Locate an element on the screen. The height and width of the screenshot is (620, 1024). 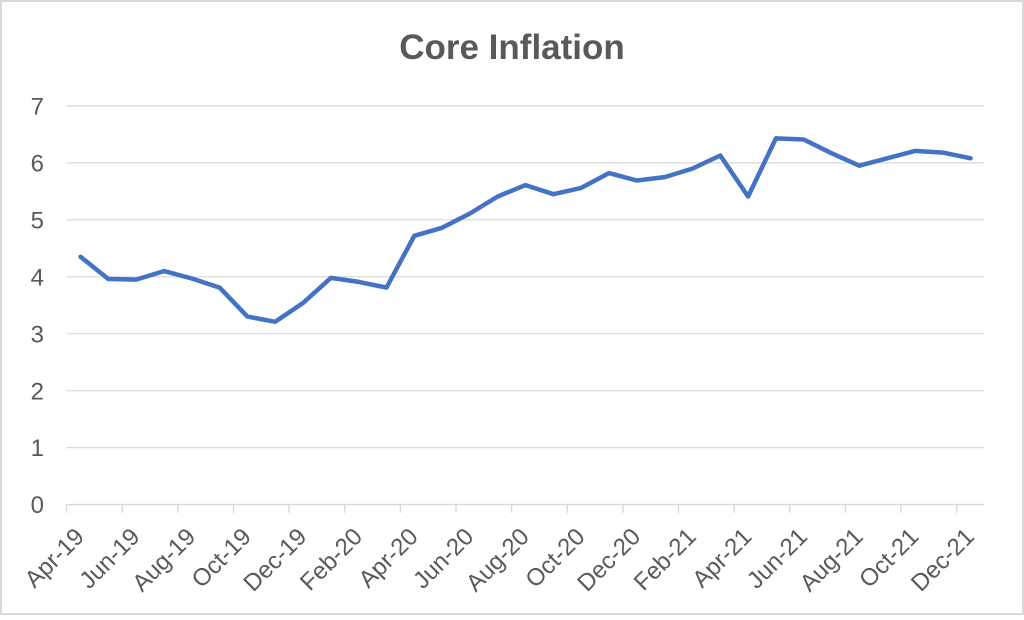
svg-text: 1 is located at coordinates (37, 448).